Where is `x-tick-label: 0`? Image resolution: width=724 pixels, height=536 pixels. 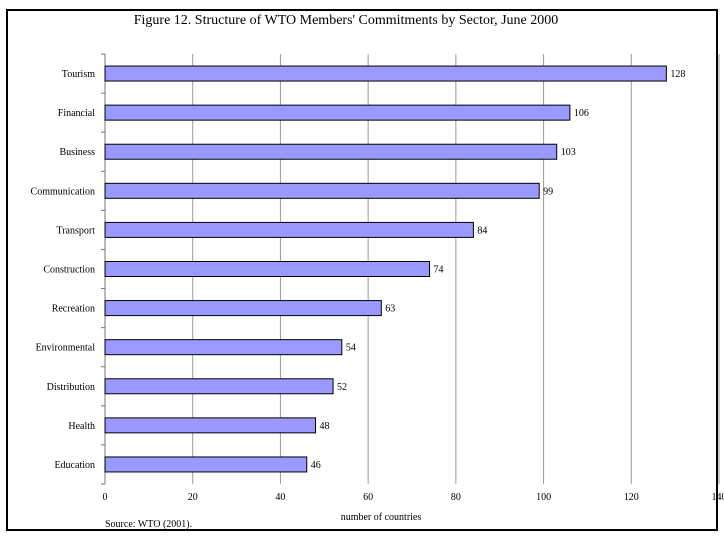
x-tick-label: 0 is located at coordinates (105, 497).